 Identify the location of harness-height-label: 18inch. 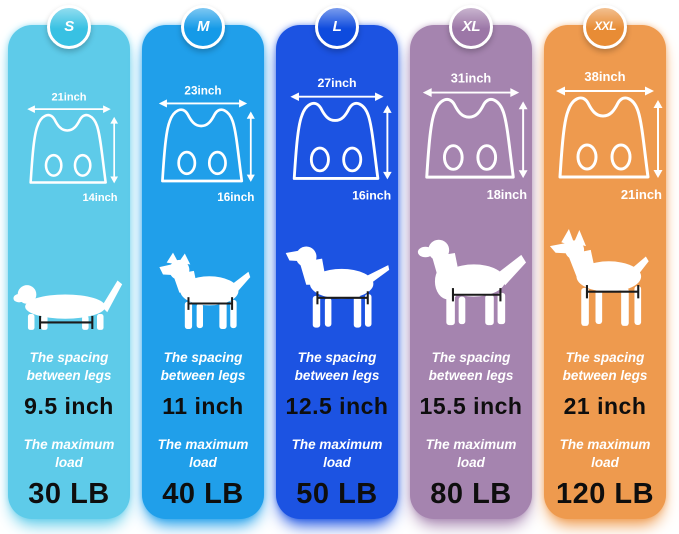
(507, 194).